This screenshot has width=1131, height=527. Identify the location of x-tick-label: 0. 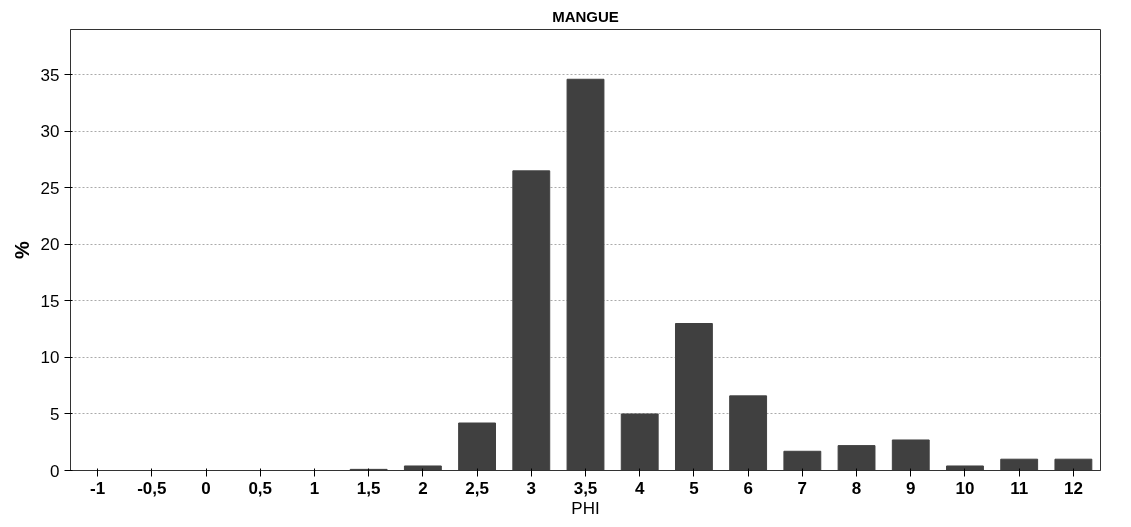
(206, 488).